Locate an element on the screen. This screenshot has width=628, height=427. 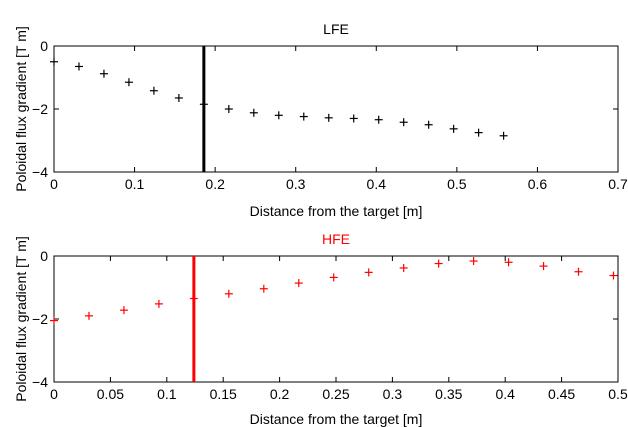
x-tick-label: 0.15 is located at coordinates (223, 394).